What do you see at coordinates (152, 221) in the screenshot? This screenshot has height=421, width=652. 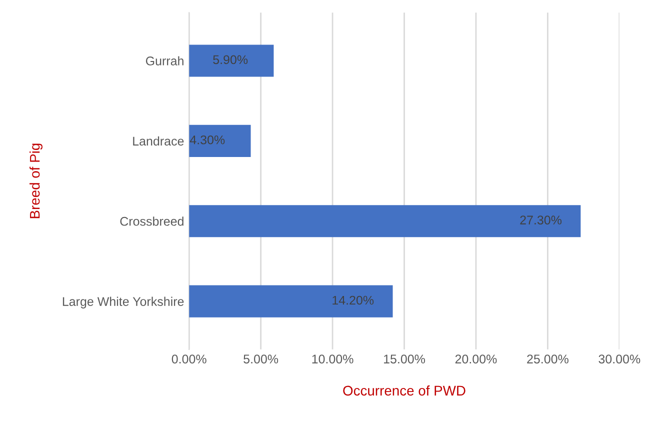 I see `y-tick-label: Crossbreed` at bounding box center [152, 221].